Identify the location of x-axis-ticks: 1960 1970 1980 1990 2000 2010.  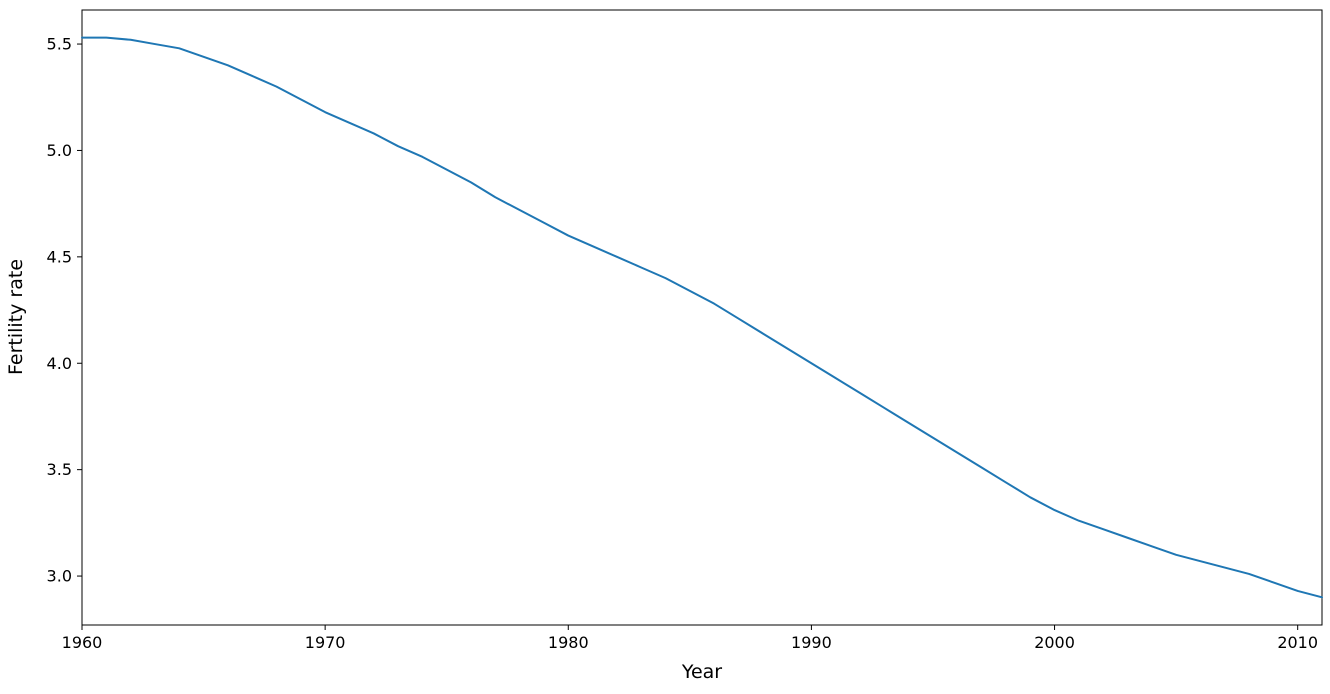
(690, 638).